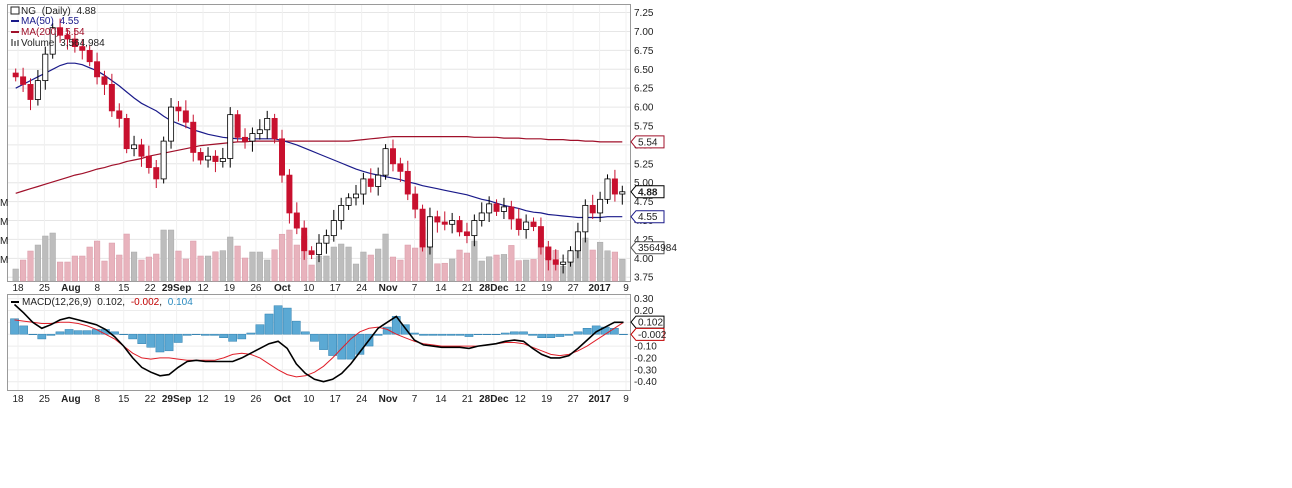 The width and height of the screenshot is (1292, 488). I want to click on legend-volume-value: 3,564,984, so click(82, 43).